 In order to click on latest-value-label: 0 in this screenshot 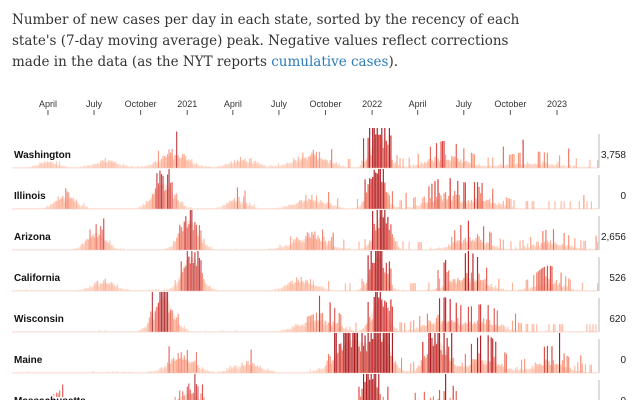, I will do `click(623, 360)`.